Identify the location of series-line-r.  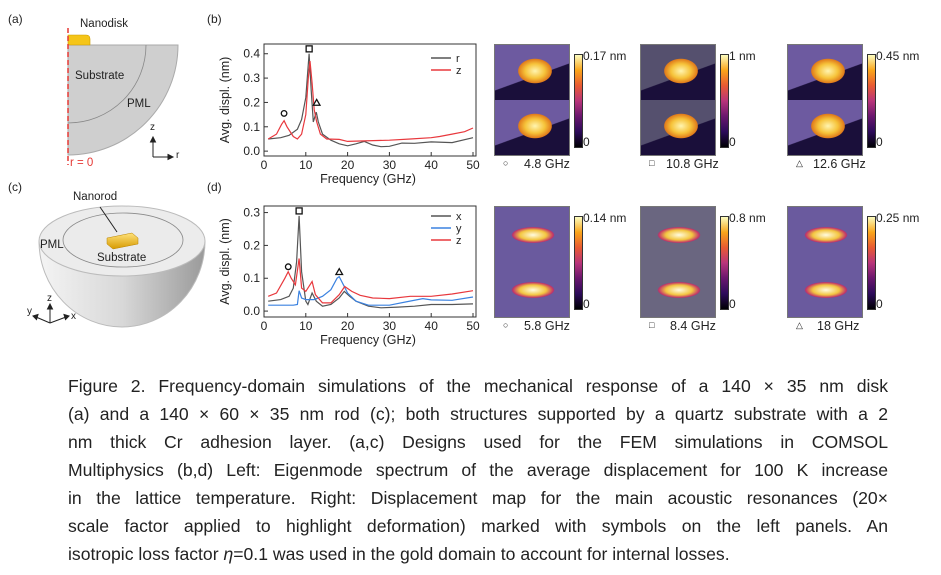
(371, 100).